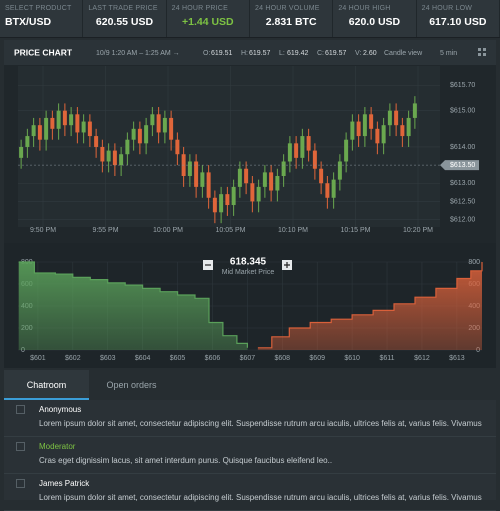  I want to click on tab: Chatroom, so click(46, 385).